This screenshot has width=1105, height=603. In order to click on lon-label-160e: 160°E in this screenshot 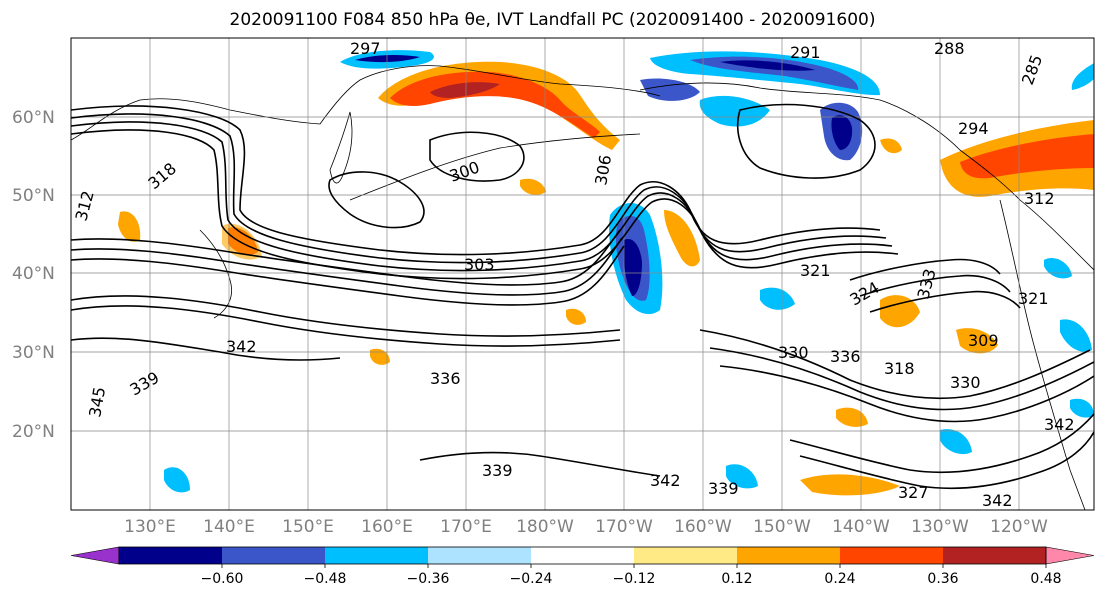, I will do `click(387, 527)`.